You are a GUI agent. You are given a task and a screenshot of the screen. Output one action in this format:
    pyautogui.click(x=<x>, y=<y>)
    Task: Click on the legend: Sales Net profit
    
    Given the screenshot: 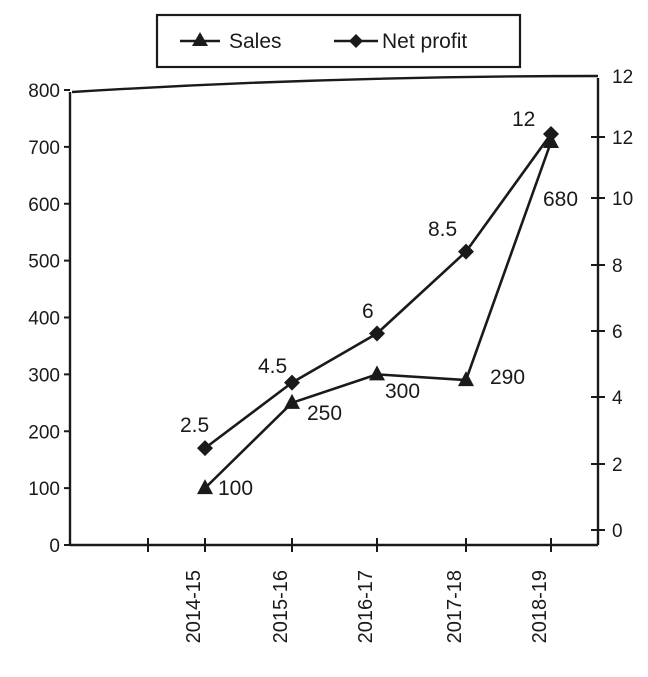 What is the action you would take?
    pyautogui.click(x=338, y=41)
    